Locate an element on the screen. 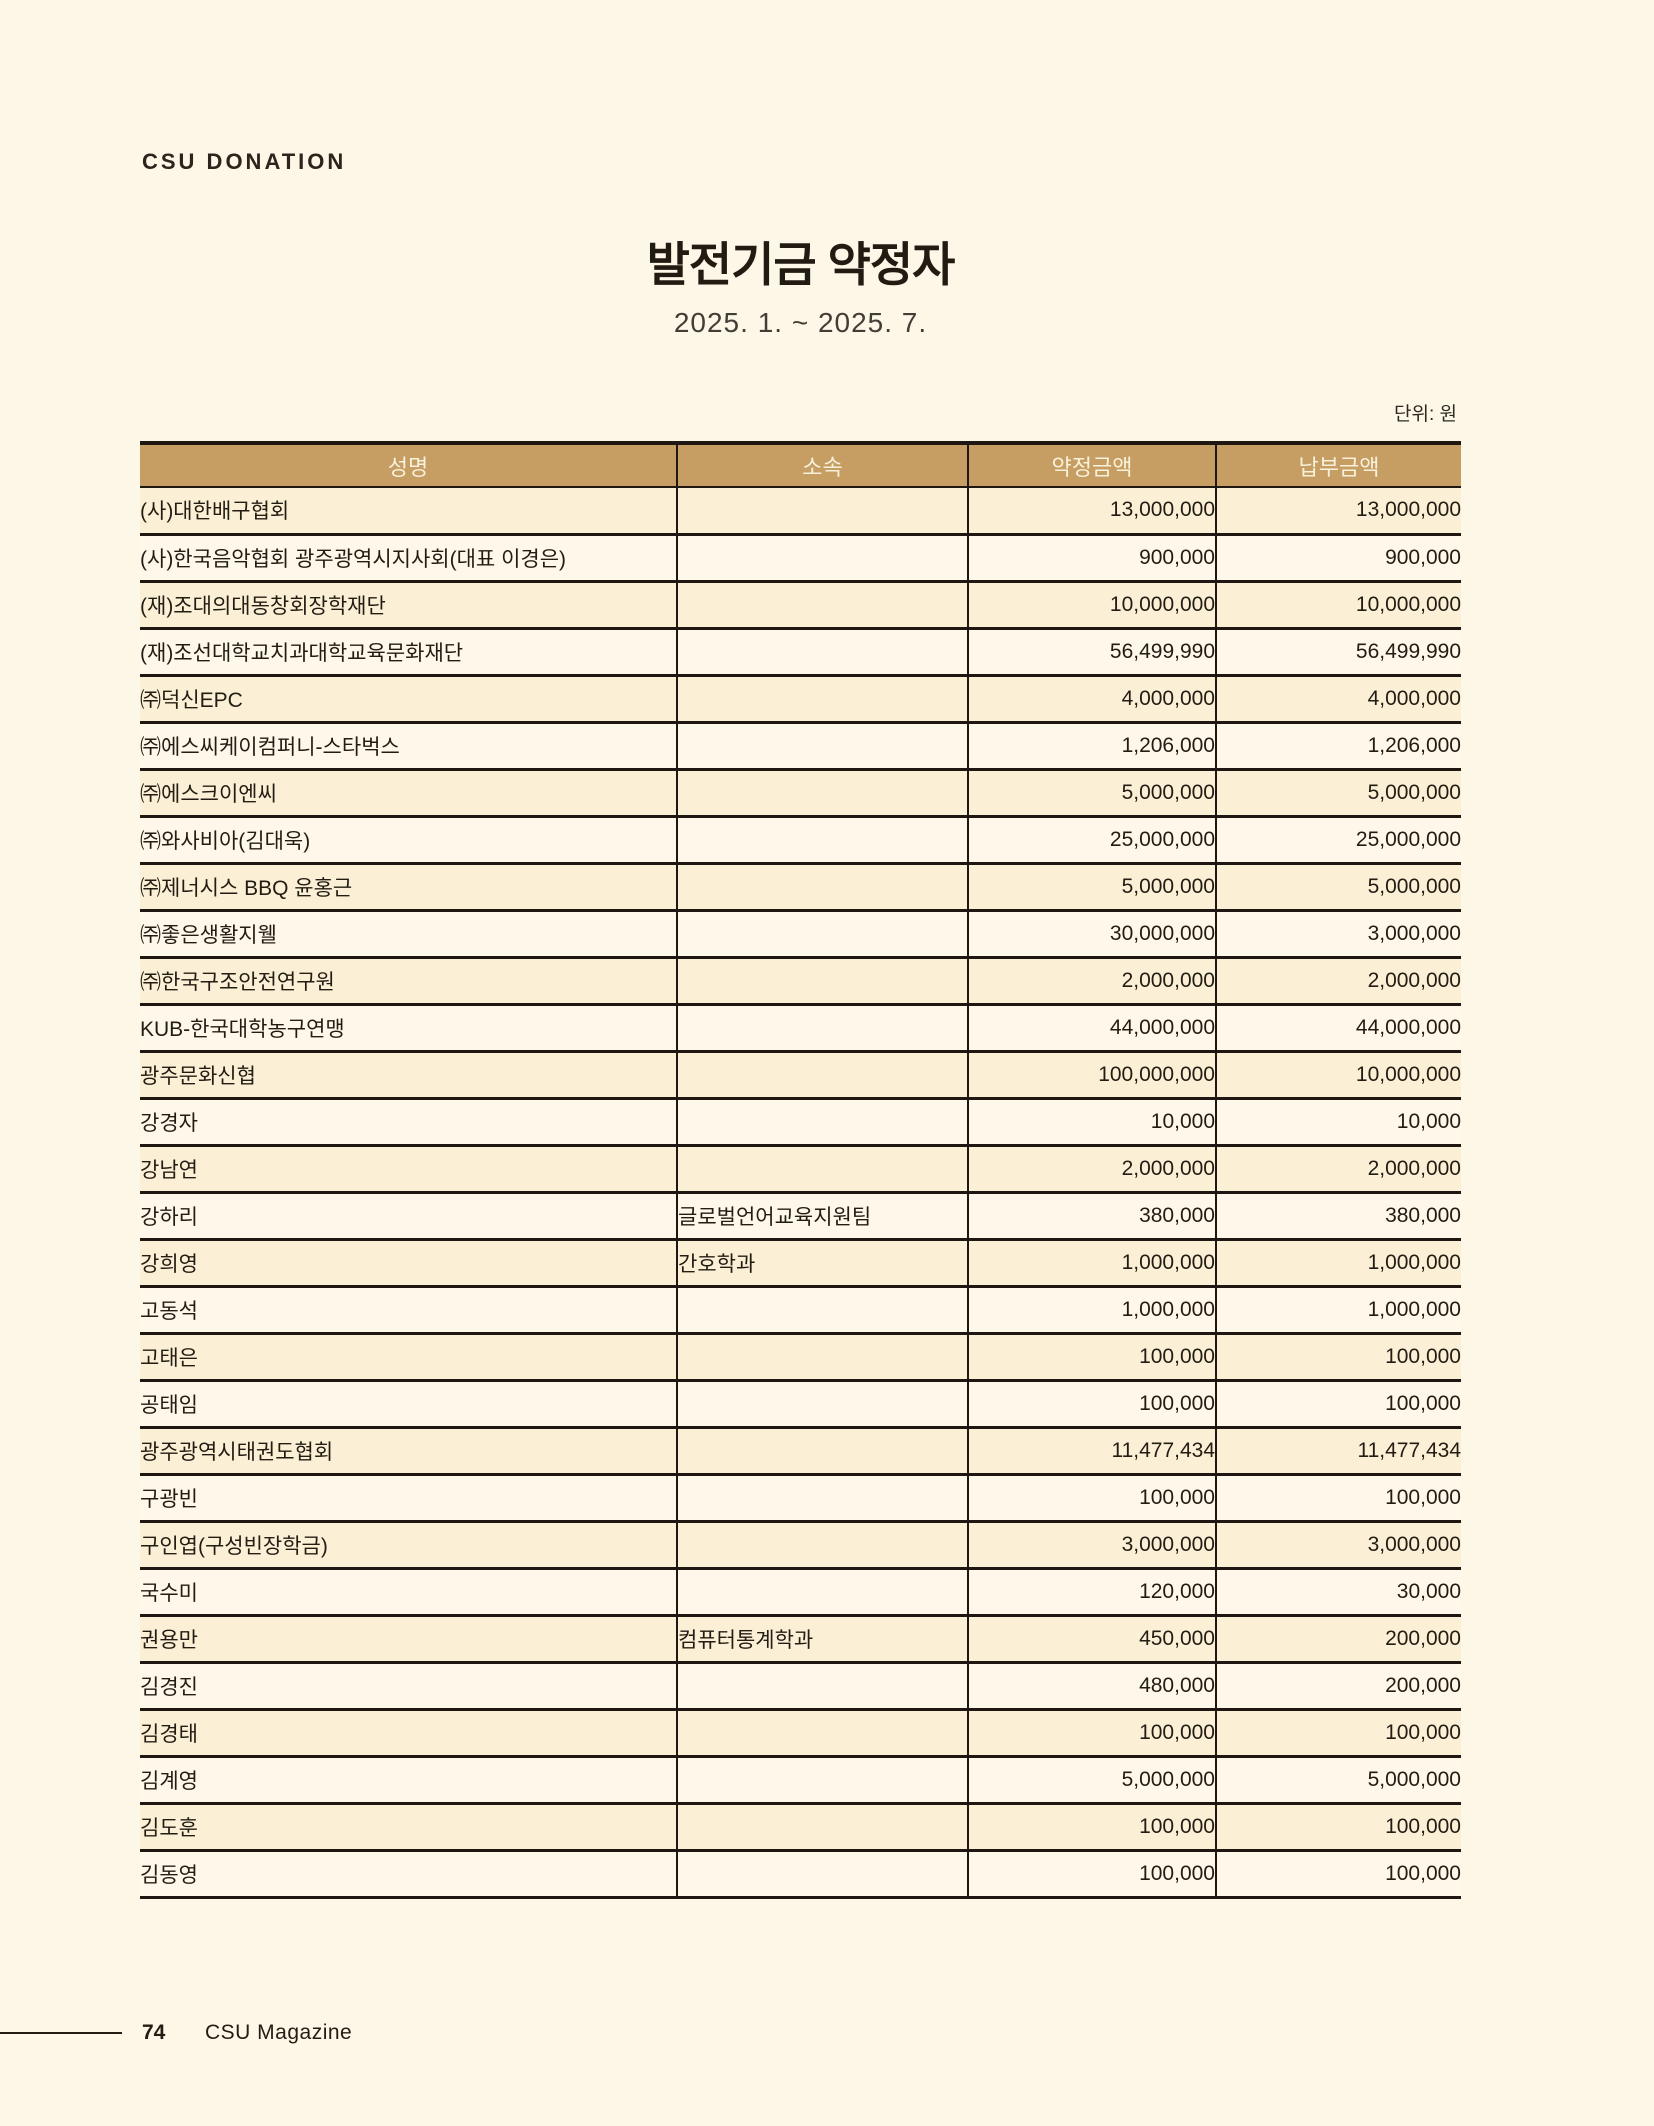 This screenshot has width=1654, height=2126. page-title: 발전기금 약정자 is located at coordinates (801, 264).